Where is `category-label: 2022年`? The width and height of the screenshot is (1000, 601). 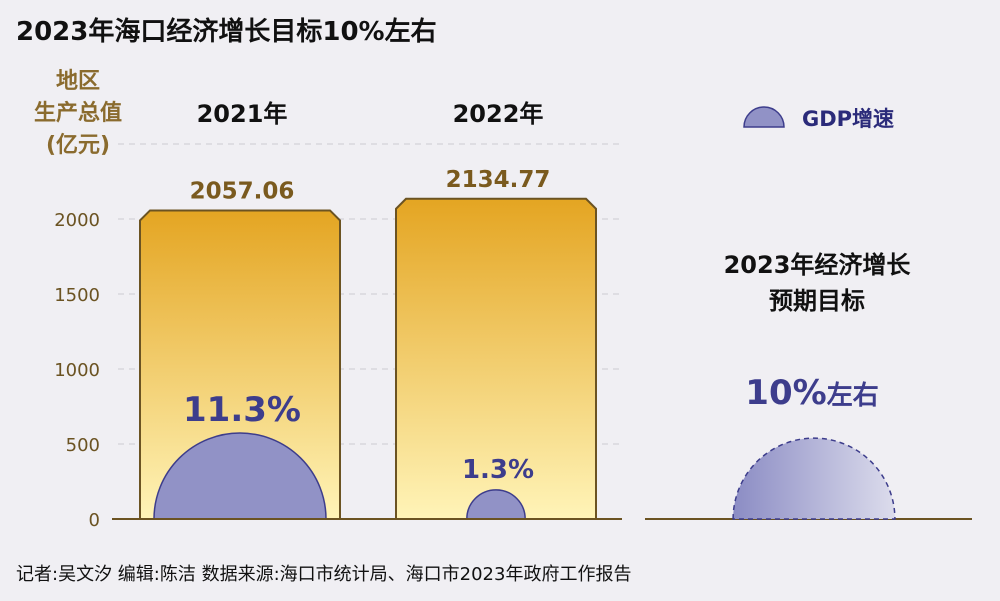 category-label: 2022年 is located at coordinates (498, 114).